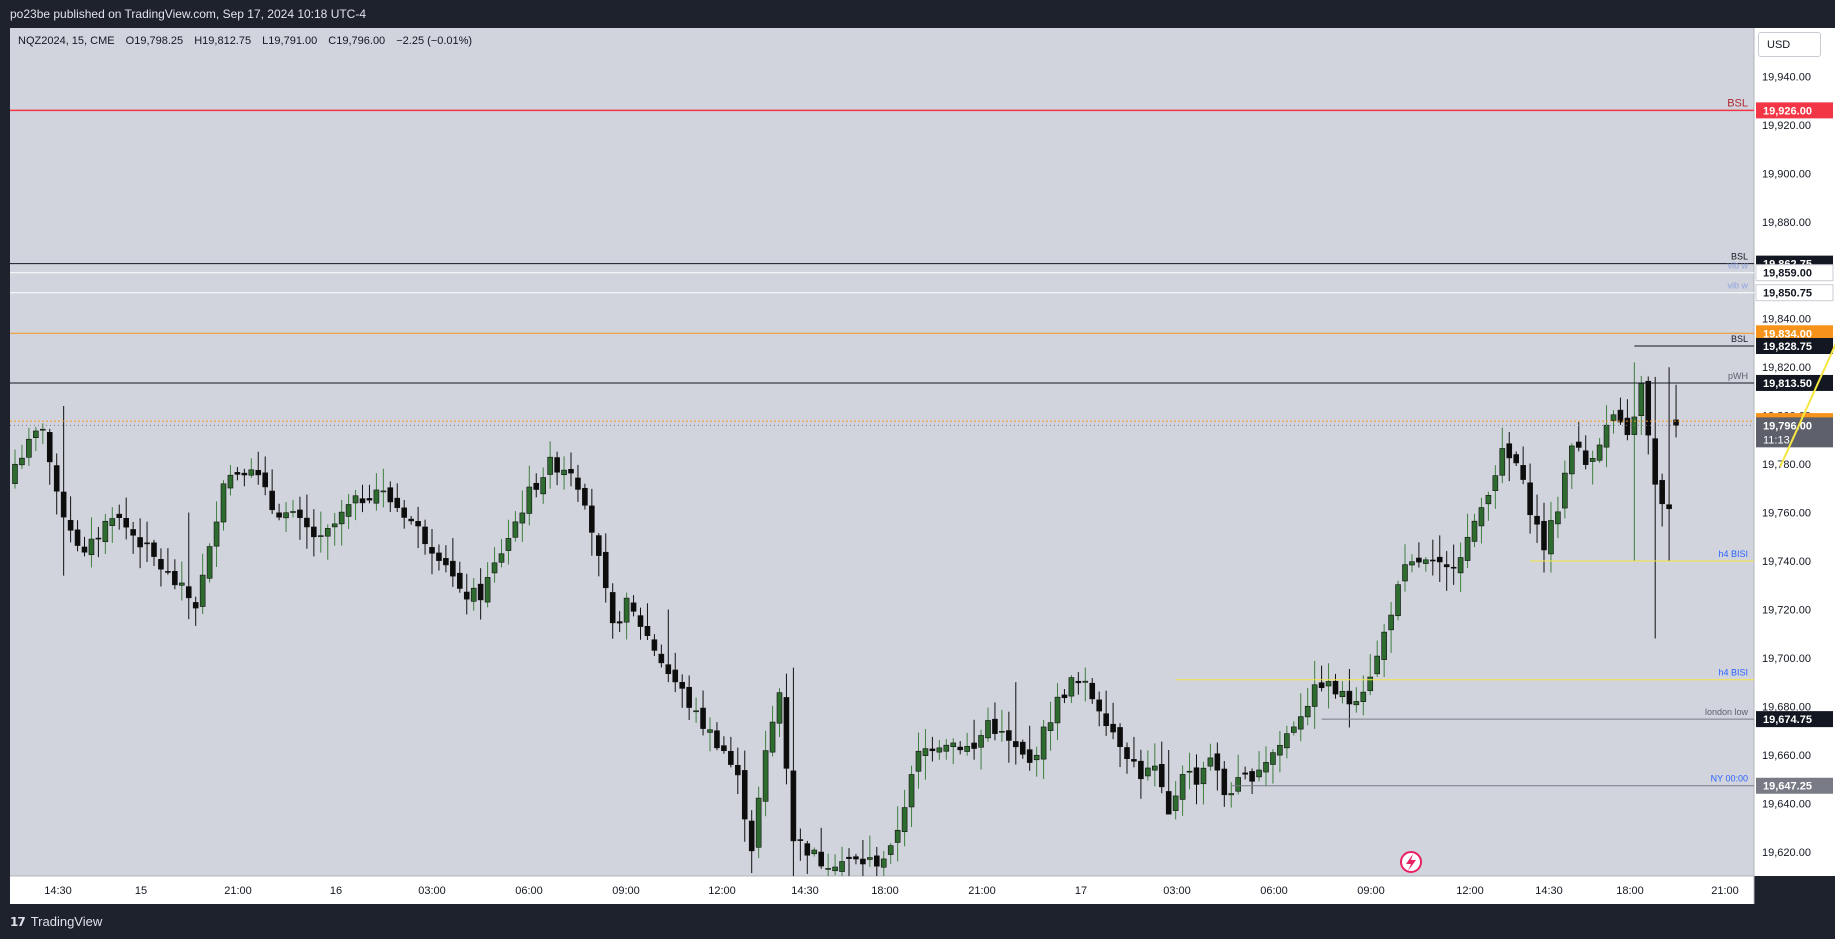  I want to click on current-price-tag, so click(1794, 432).